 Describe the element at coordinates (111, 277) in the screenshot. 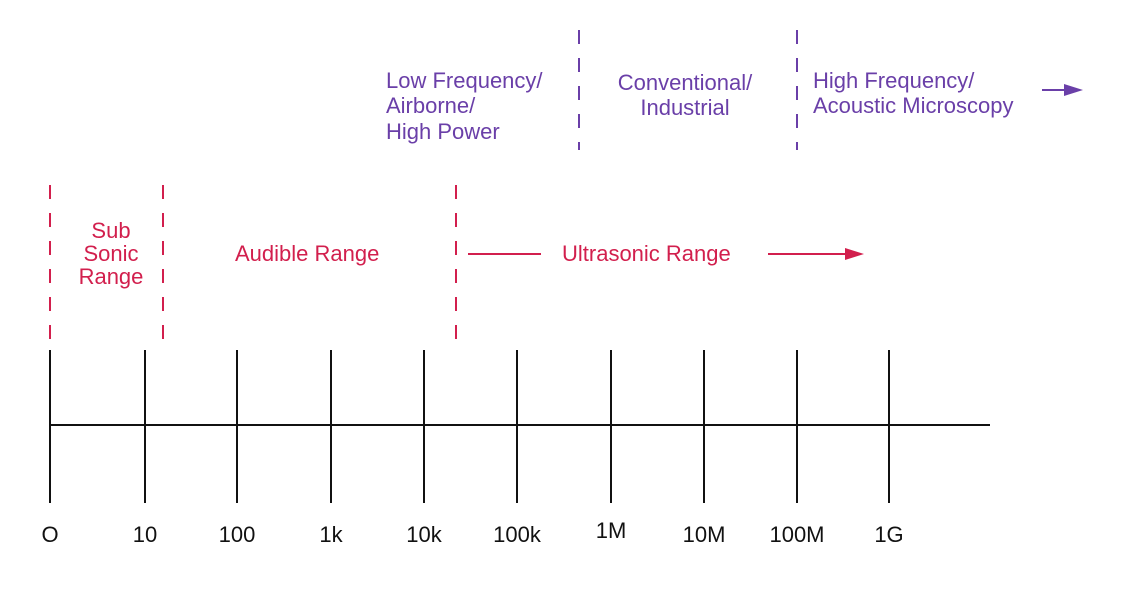

I see `sub-sonic-line-3: Range` at that location.